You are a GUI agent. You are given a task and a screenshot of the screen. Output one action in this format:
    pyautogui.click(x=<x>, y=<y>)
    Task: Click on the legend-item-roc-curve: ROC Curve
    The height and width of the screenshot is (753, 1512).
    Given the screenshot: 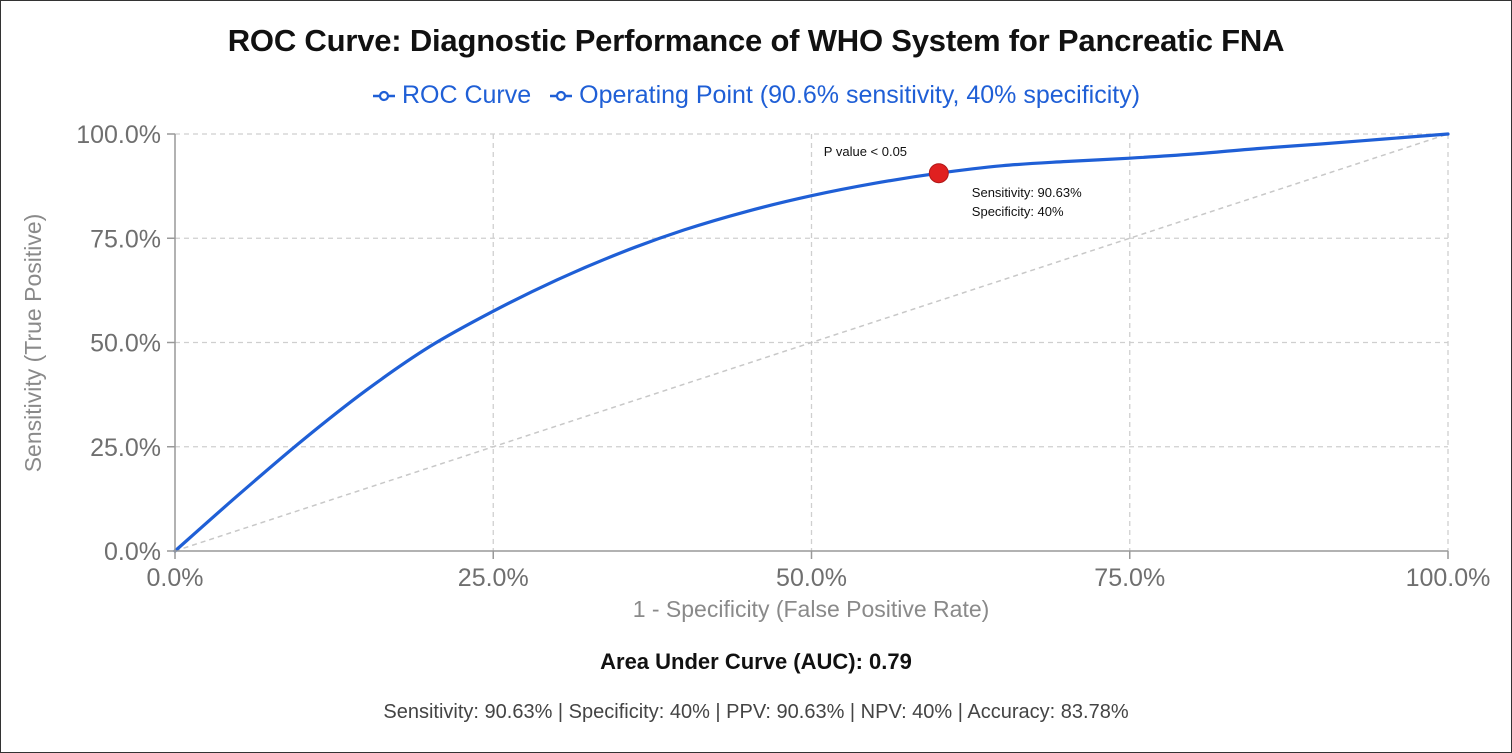 What is the action you would take?
    pyautogui.click(x=451, y=95)
    